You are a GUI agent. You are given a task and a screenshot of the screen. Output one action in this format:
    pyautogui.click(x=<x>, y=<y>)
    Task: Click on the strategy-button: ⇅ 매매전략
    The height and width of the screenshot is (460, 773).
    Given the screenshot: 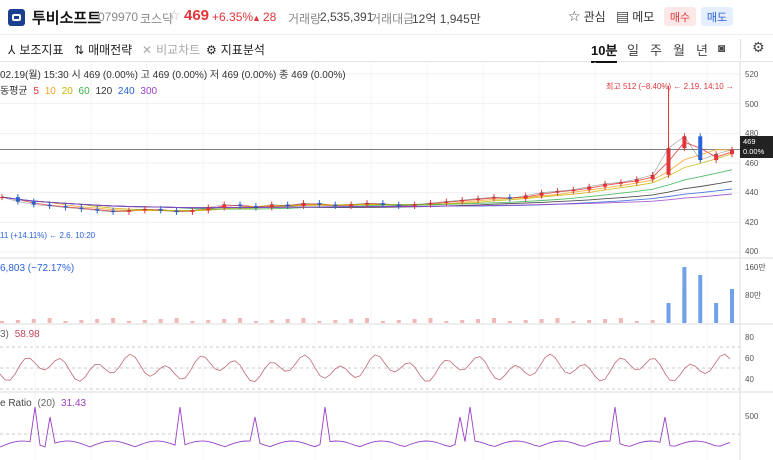 What is the action you would take?
    pyautogui.click(x=103, y=49)
    